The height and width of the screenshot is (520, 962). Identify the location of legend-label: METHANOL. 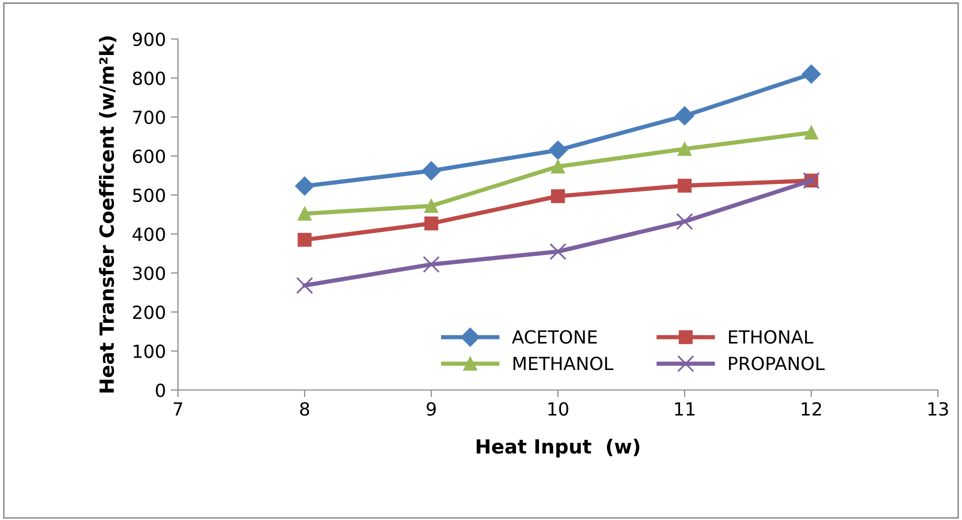
(564, 363).